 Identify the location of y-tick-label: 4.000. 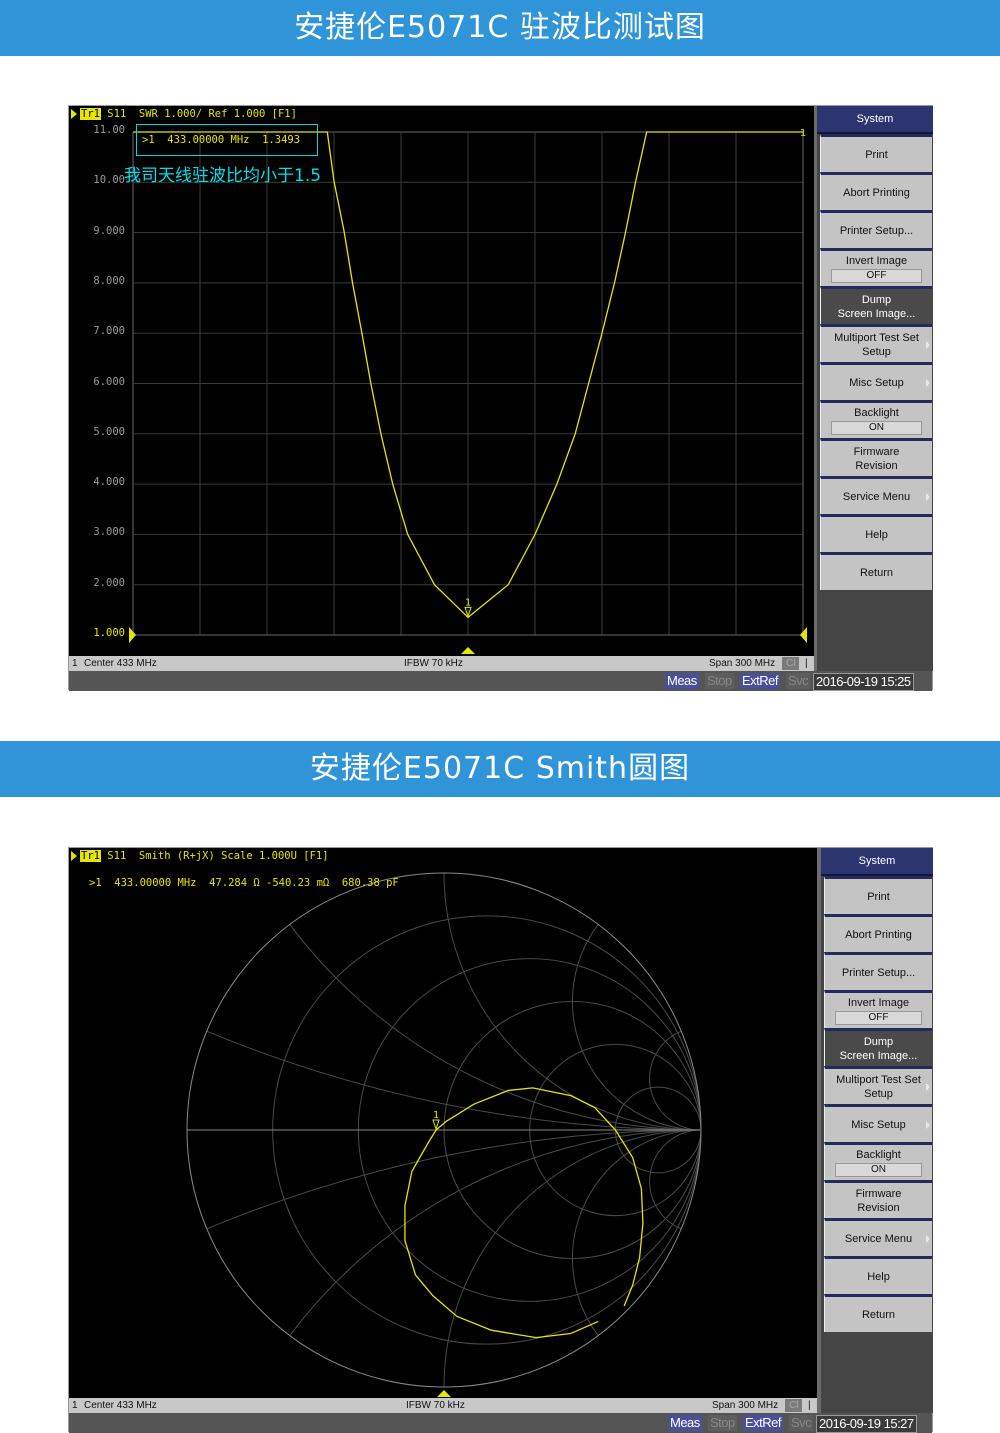
(109, 482).